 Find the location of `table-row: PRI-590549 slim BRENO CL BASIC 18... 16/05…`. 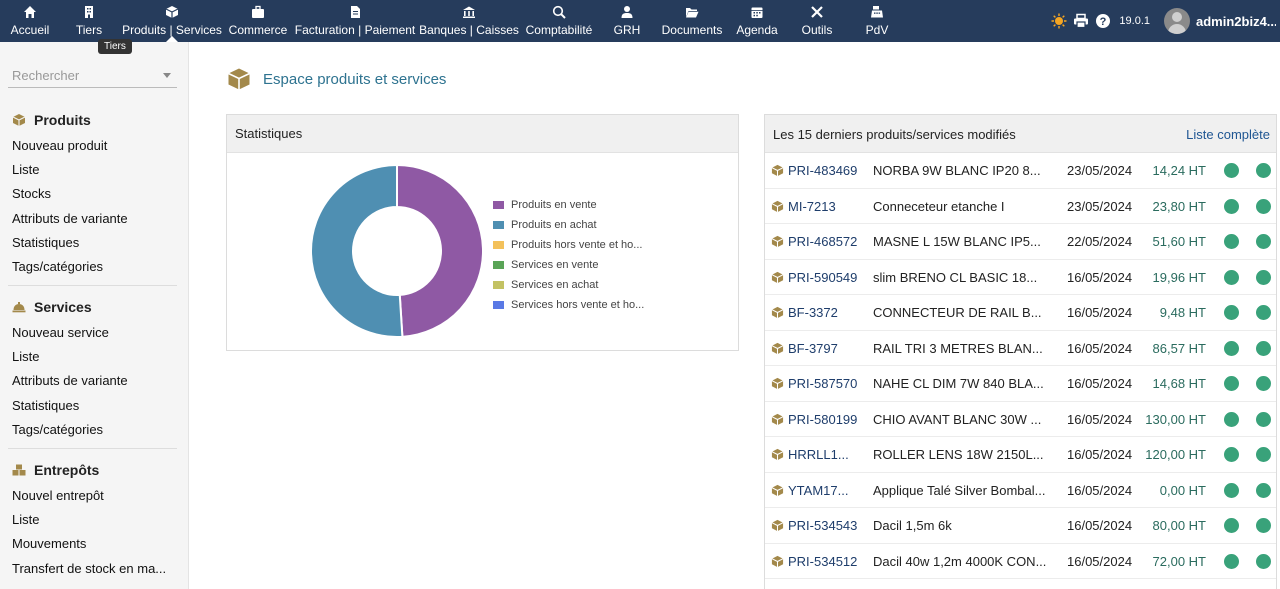

table-row: PRI-590549 slim BRENO CL BASIC 18... 16/05… is located at coordinates (1020, 277).